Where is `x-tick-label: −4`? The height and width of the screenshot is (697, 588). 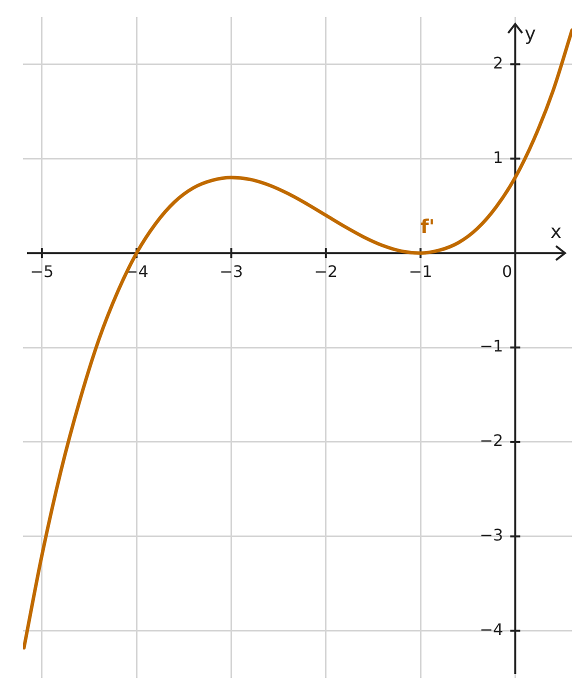 x-tick-label: −4 is located at coordinates (136, 272).